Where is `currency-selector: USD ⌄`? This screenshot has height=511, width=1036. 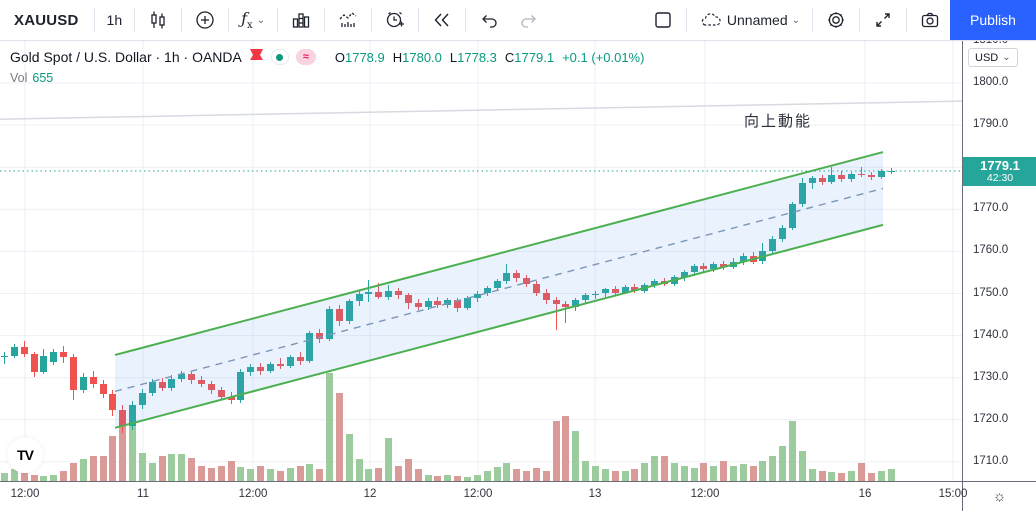
currency-selector: USD ⌄ is located at coordinates (993, 57).